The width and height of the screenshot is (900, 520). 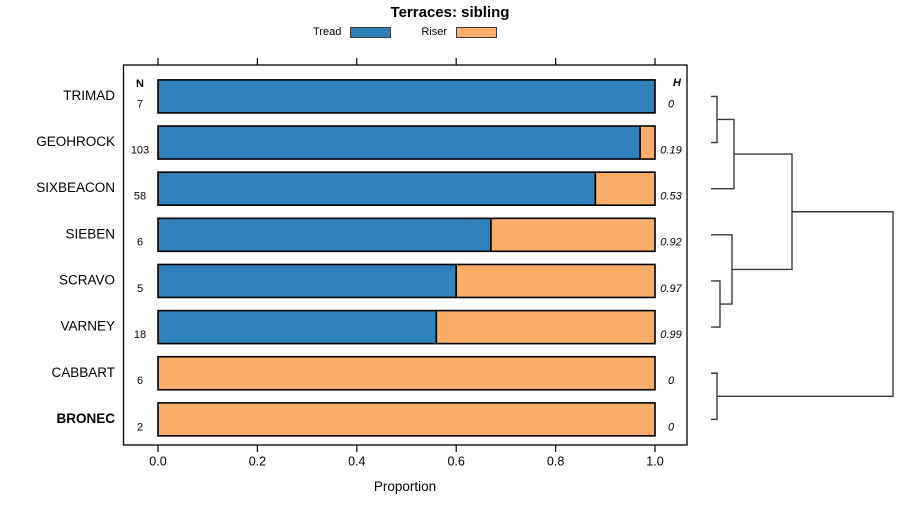 What do you see at coordinates (87, 280) in the screenshot?
I see `category-label-SCRAVO: SCRAVO` at bounding box center [87, 280].